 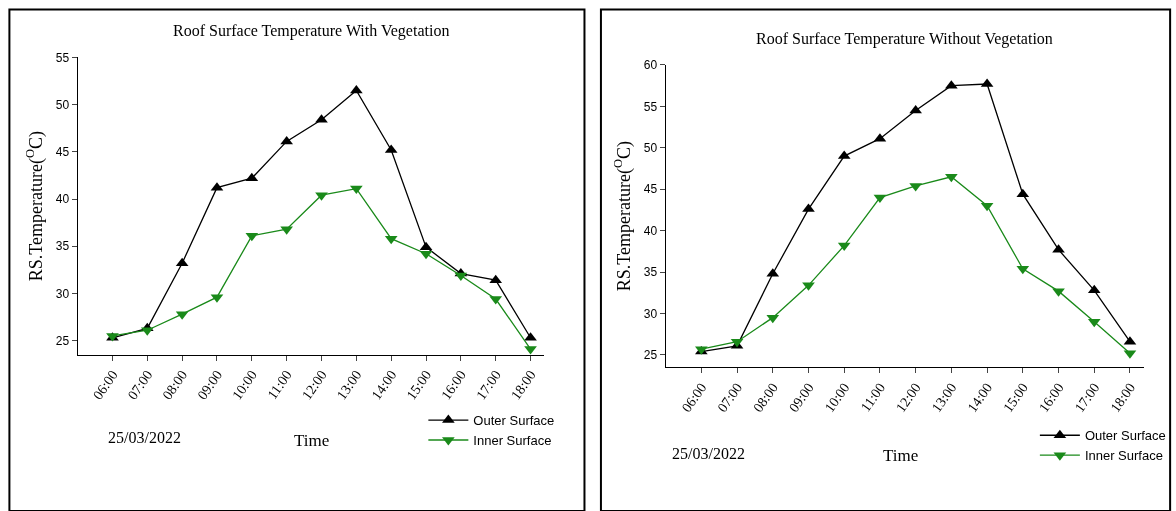 What do you see at coordinates (650, 65) in the screenshot?
I see `y-tick-label: 60` at bounding box center [650, 65].